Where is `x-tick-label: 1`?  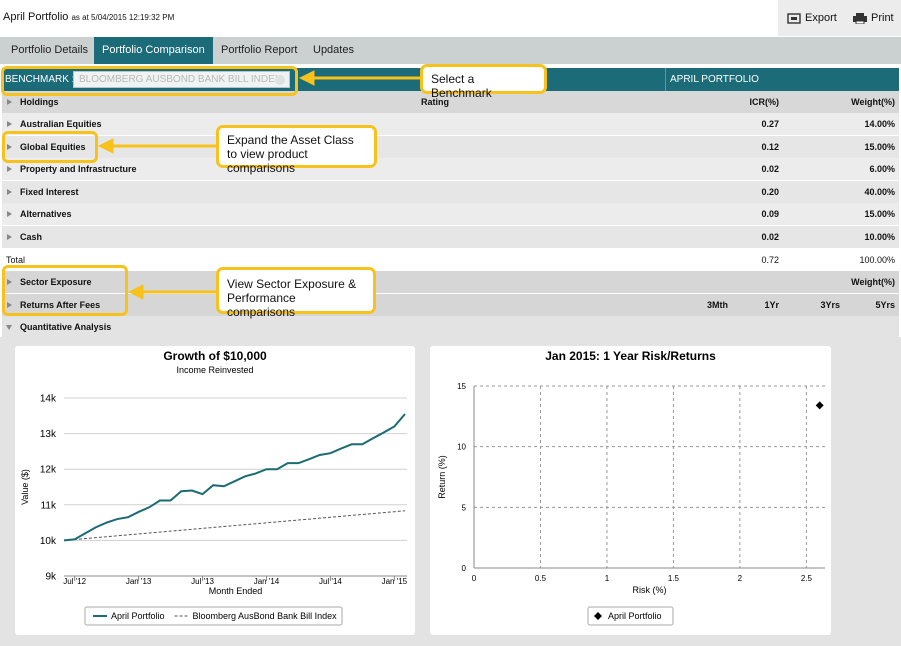 x-tick-label: 1 is located at coordinates (607, 578).